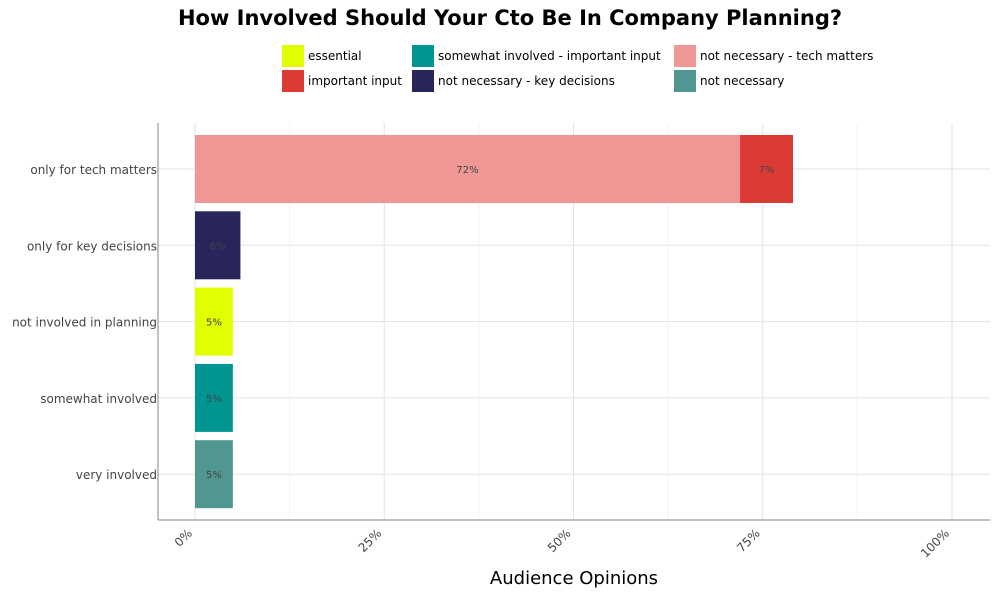 Image resolution: width=1000 pixels, height=600 pixels. What do you see at coordinates (935, 543) in the screenshot?
I see `x-tick-label: 100%` at bounding box center [935, 543].